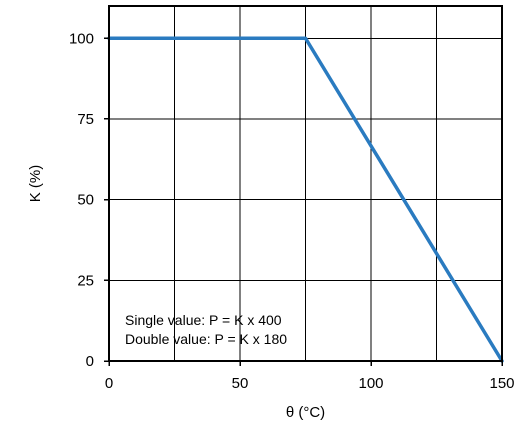 The width and height of the screenshot is (524, 428). Describe the element at coordinates (90, 361) in the screenshot. I see `y-tick-label: 0` at that location.